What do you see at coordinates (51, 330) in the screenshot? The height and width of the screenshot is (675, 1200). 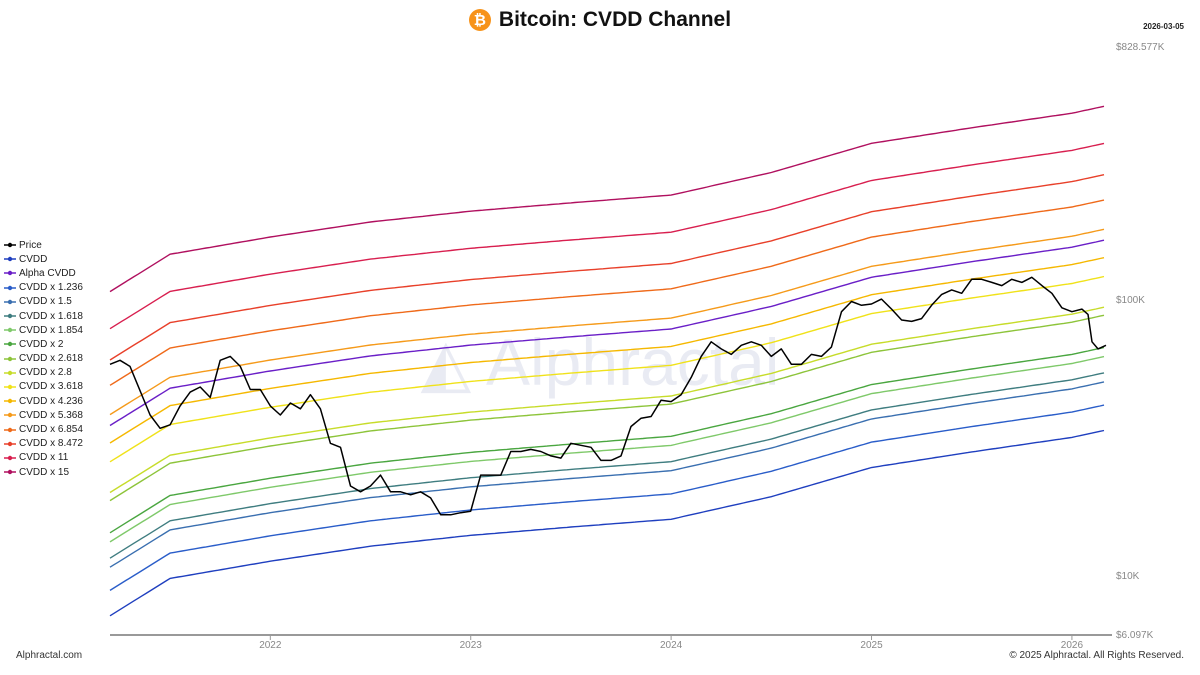 I see `legend-label: CVDD x 1.854` at bounding box center [51, 330].